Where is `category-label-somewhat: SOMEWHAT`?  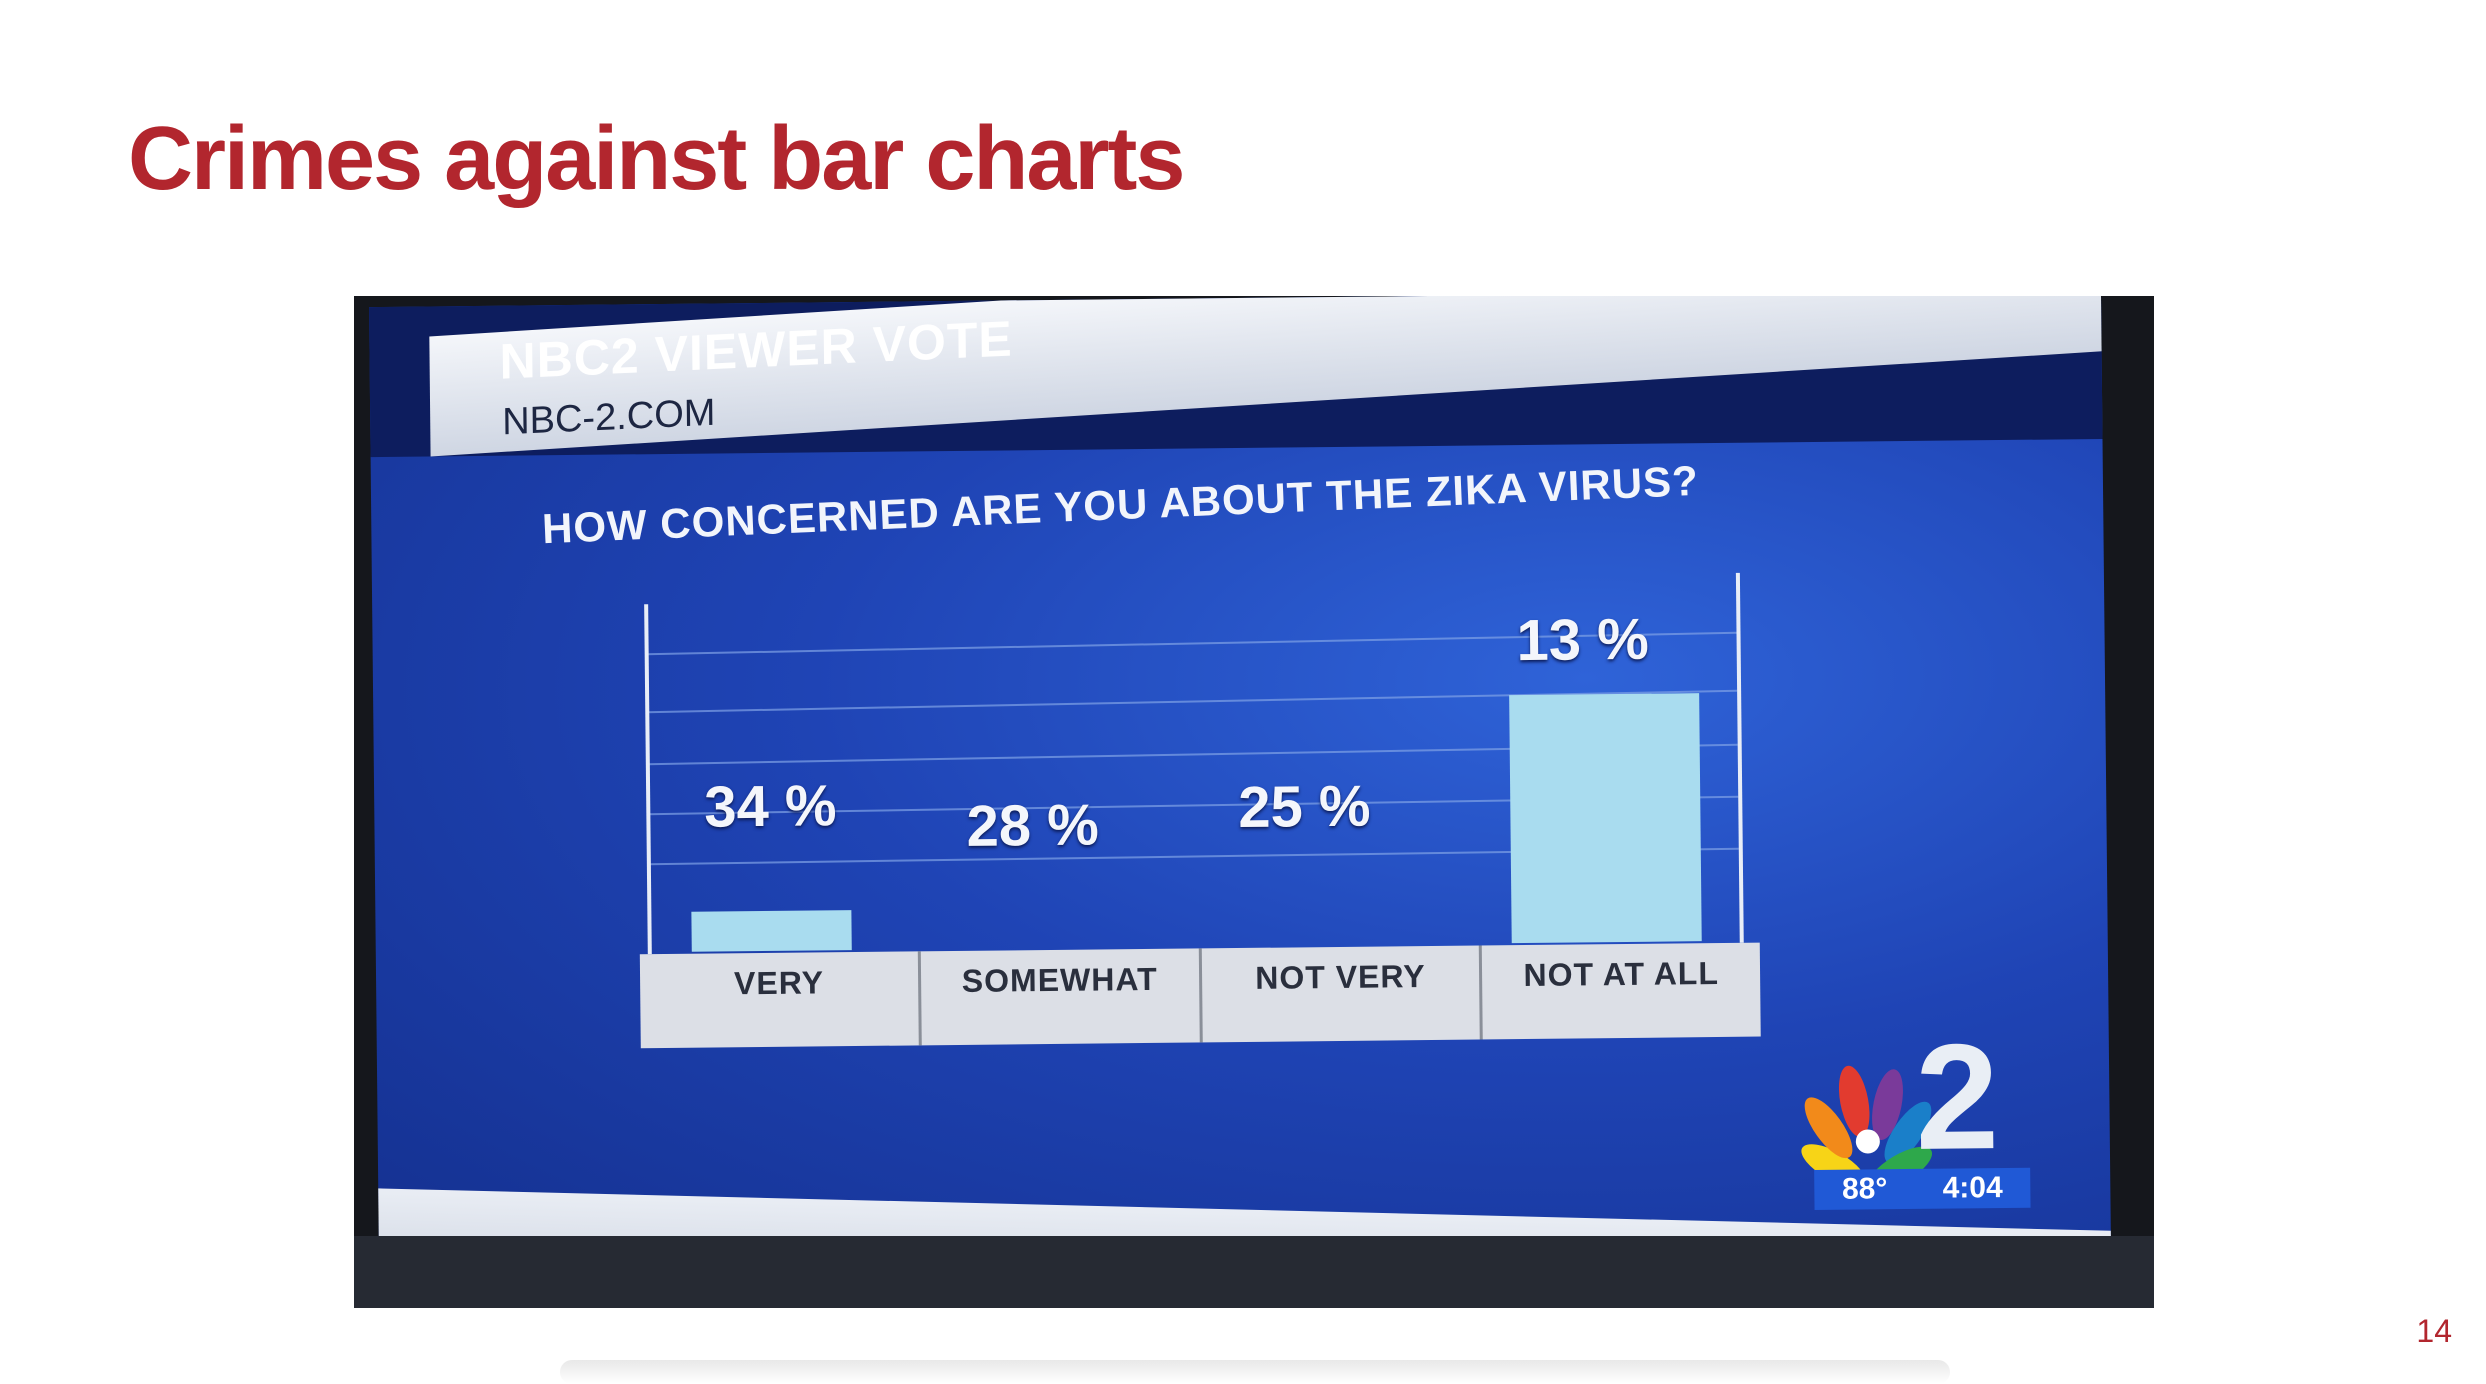 category-label-somewhat: SOMEWHAT is located at coordinates (1061, 997).